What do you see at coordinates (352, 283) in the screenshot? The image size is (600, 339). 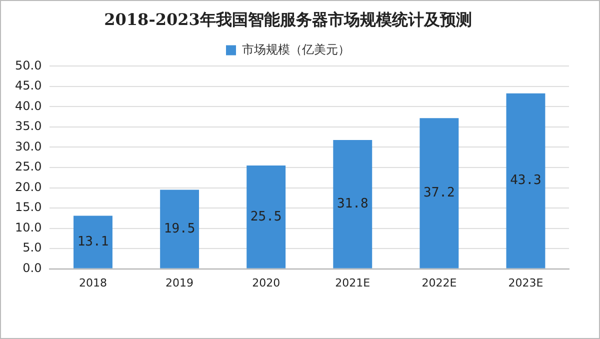 I see `x-tick-label: 2021E` at bounding box center [352, 283].